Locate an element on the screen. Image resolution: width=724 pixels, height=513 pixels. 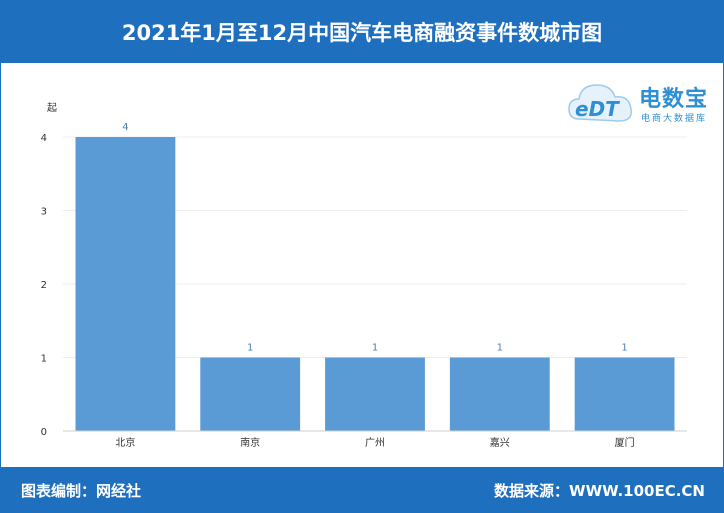
y-tick-label: 1 is located at coordinates (44, 359).